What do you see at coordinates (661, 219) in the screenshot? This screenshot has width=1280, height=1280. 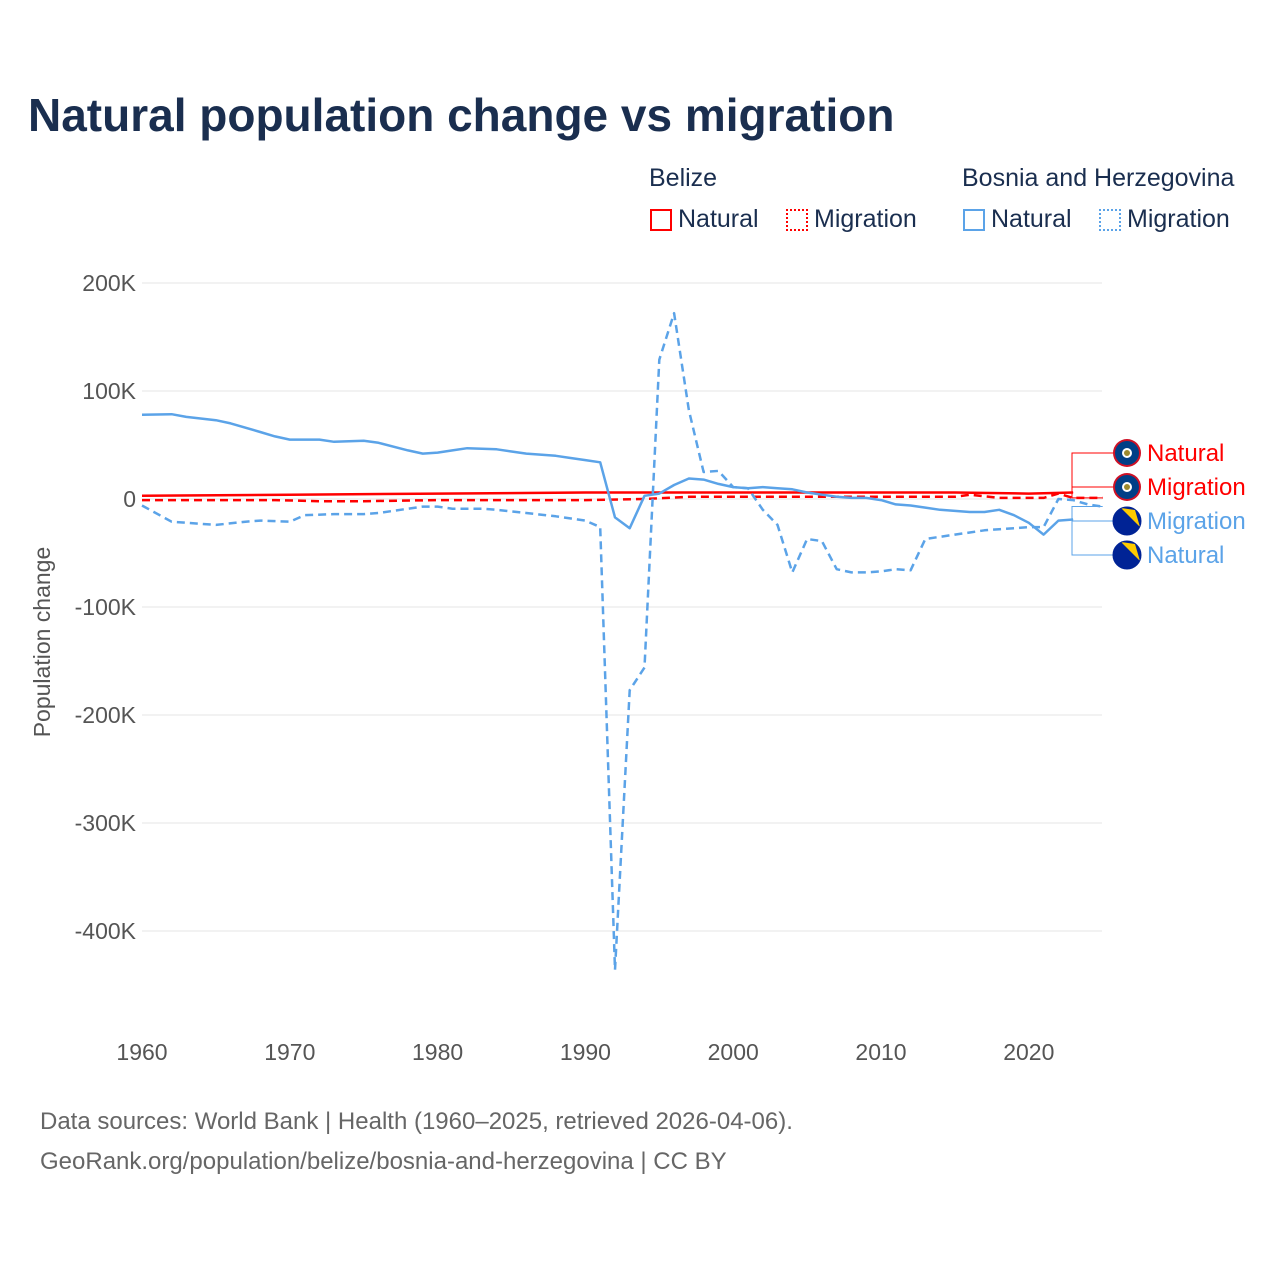 I see `legend-swatch-solid-red` at bounding box center [661, 219].